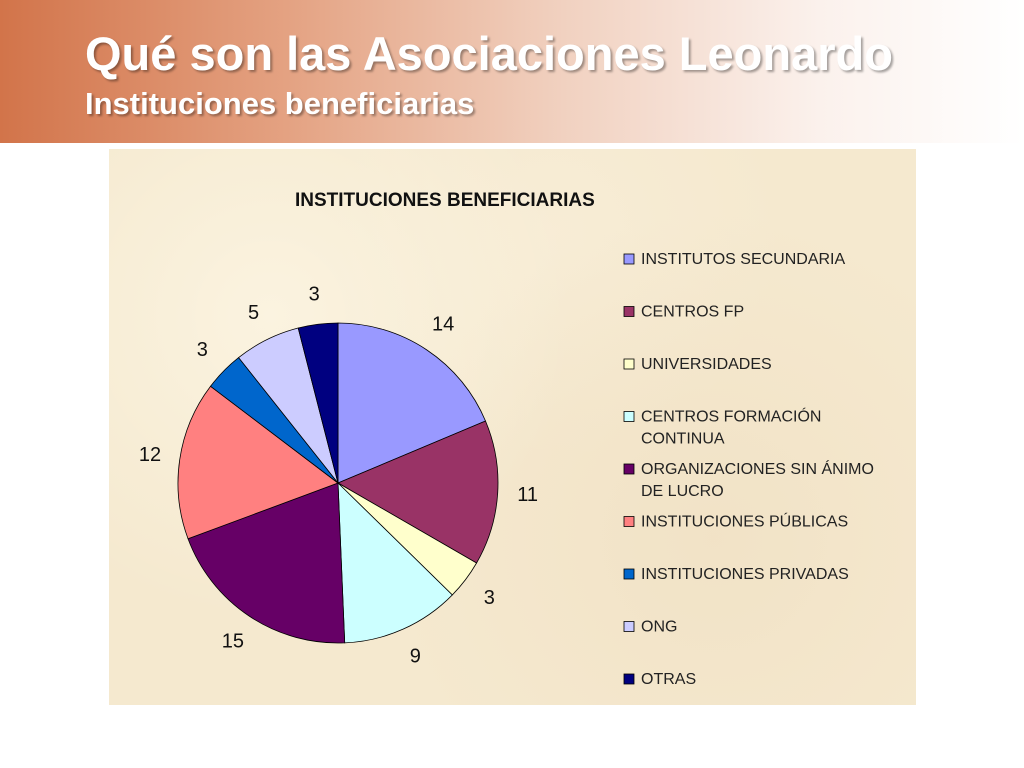  What do you see at coordinates (415, 657) in the screenshot?
I see `pie-data-label: 9` at bounding box center [415, 657].